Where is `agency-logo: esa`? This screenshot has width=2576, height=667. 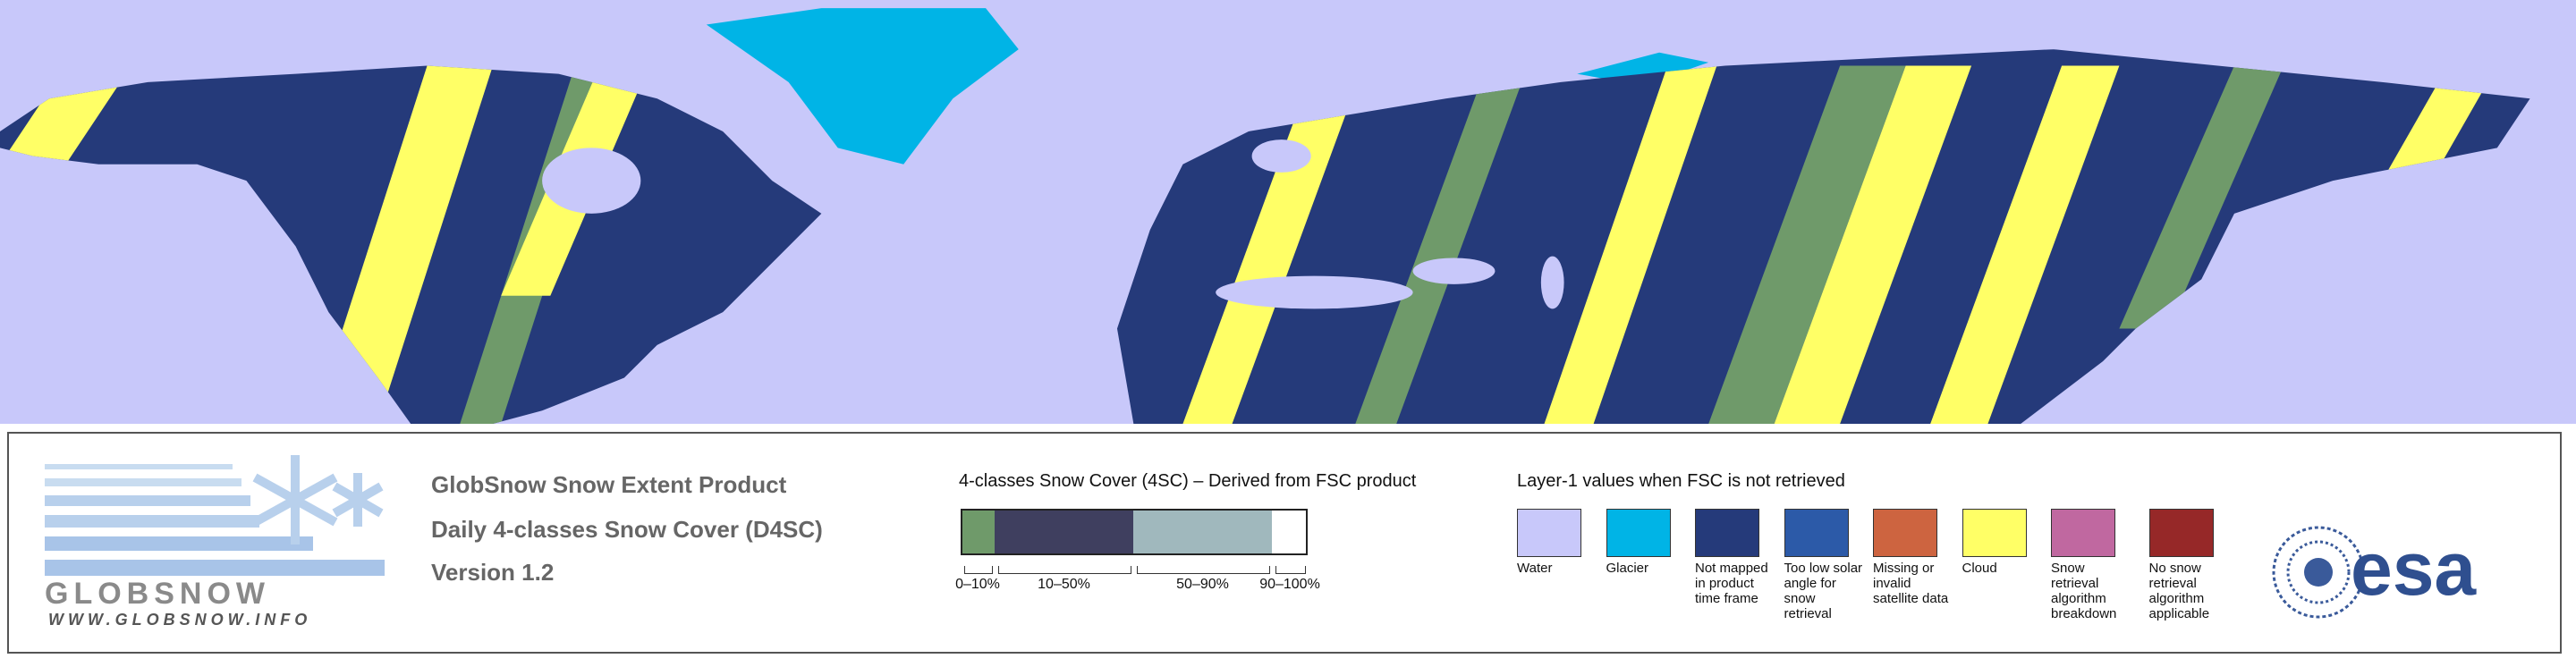
agency-logo: esa is located at coordinates (2374, 573).